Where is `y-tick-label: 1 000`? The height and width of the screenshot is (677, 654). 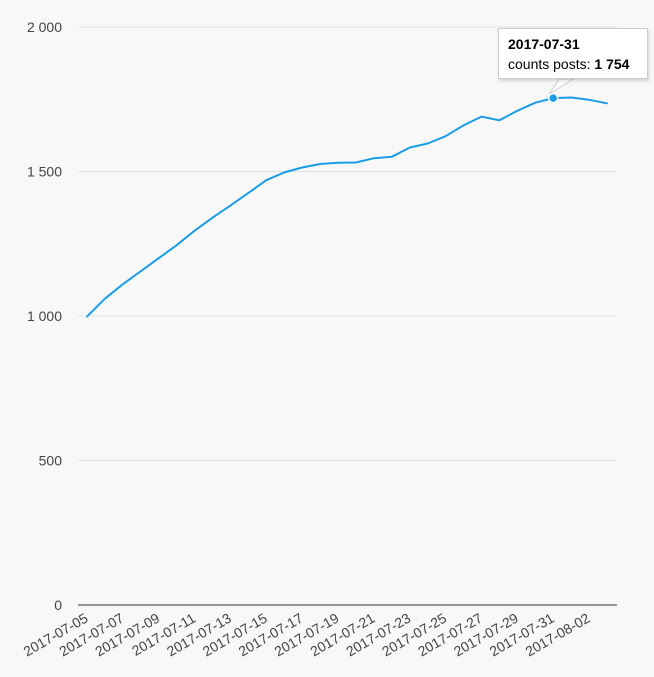 y-tick-label: 1 000 is located at coordinates (44, 316).